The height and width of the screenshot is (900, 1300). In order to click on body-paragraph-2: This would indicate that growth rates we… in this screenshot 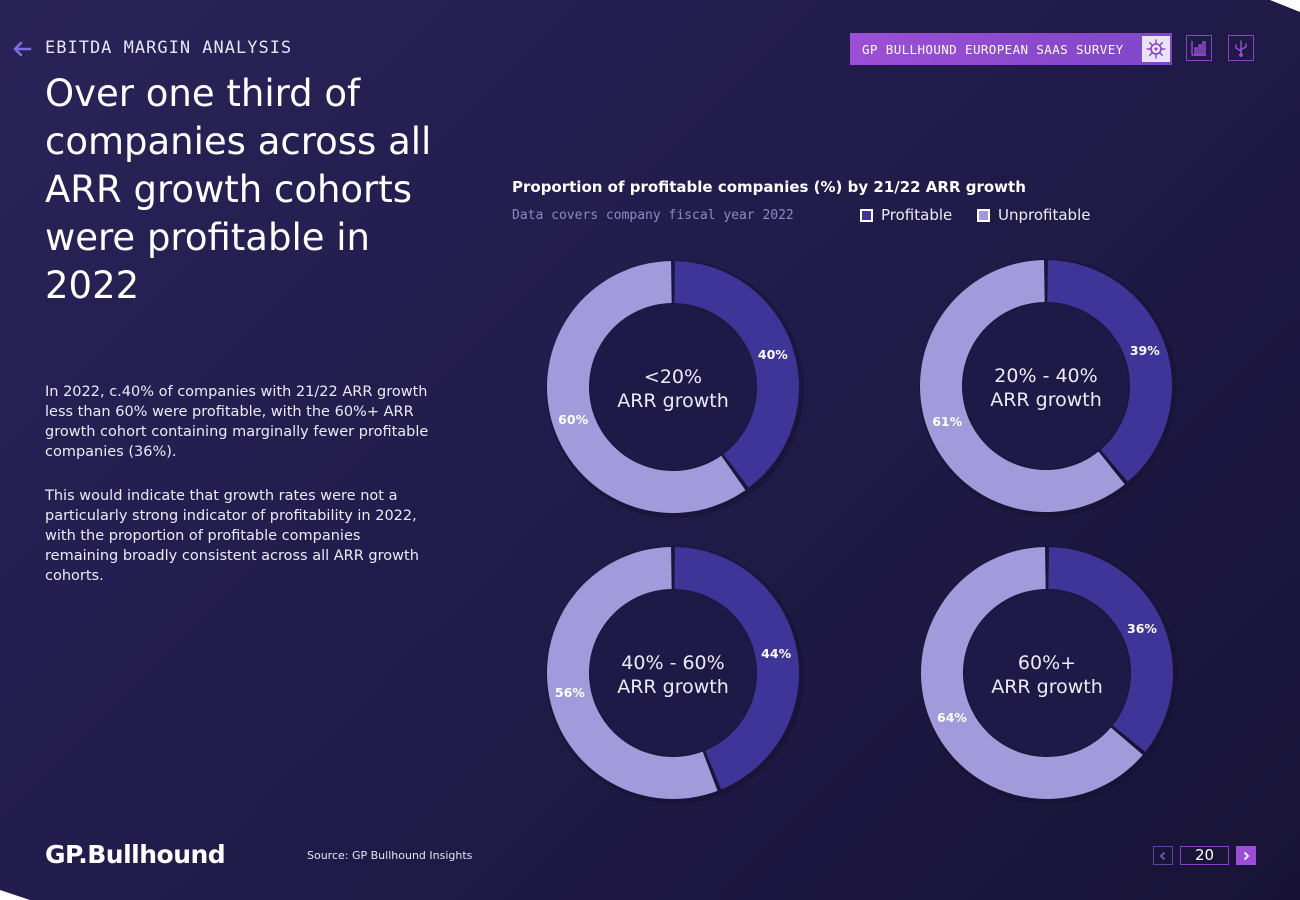, I will do `click(232, 536)`.